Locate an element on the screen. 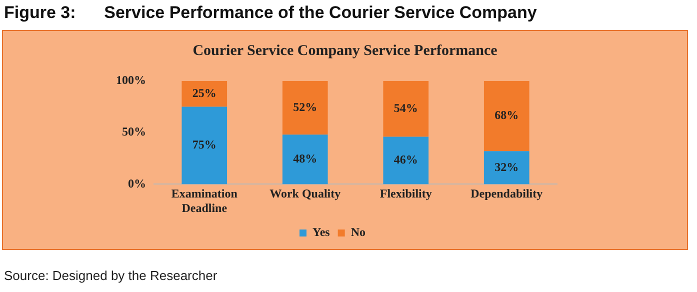  data-label: 54% is located at coordinates (406, 107).